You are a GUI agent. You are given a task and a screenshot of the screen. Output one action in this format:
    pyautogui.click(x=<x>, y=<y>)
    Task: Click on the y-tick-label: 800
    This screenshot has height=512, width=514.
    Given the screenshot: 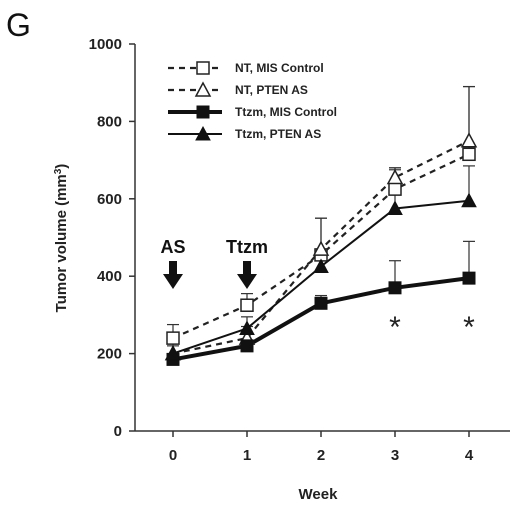 What is the action you would take?
    pyautogui.click(x=109, y=121)
    